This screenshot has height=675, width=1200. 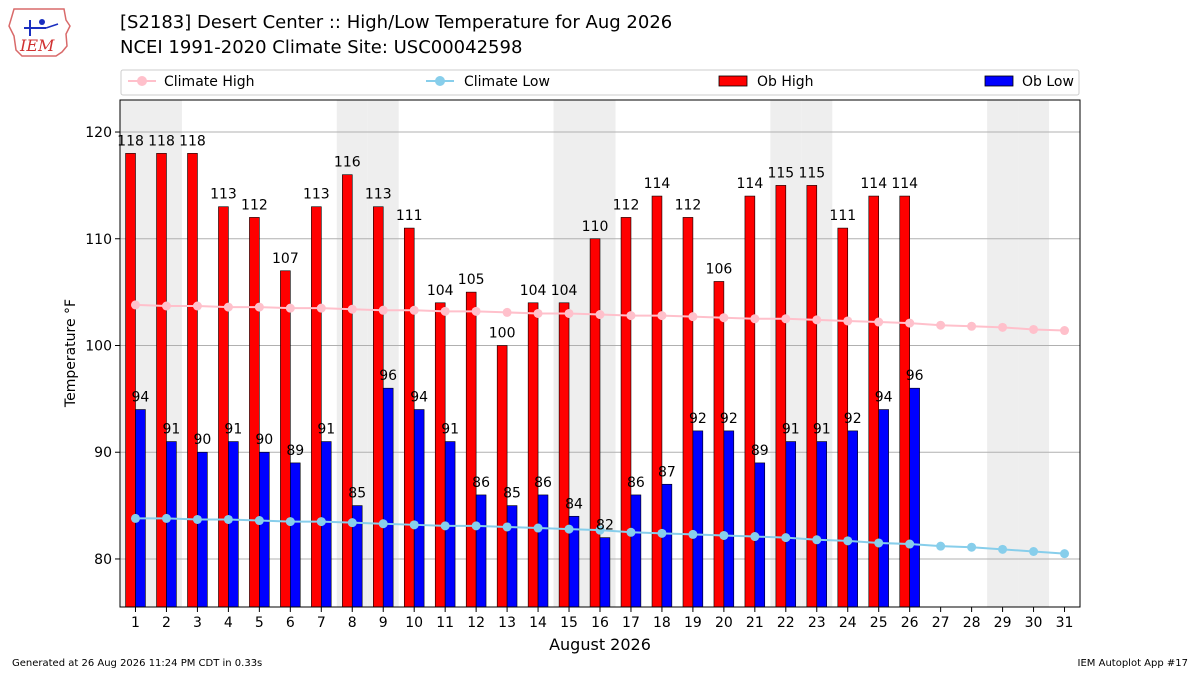 I want to click on x-tick-label: 24, so click(x=848, y=623).